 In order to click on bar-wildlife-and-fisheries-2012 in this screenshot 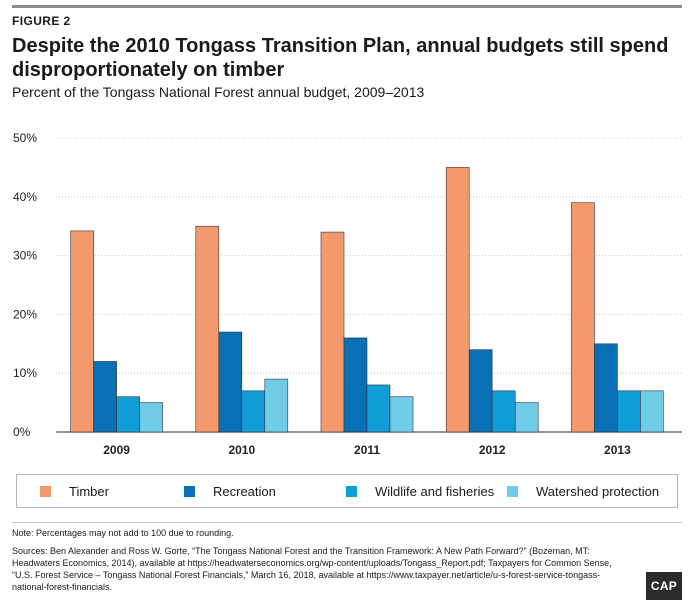, I will do `click(503, 411)`.